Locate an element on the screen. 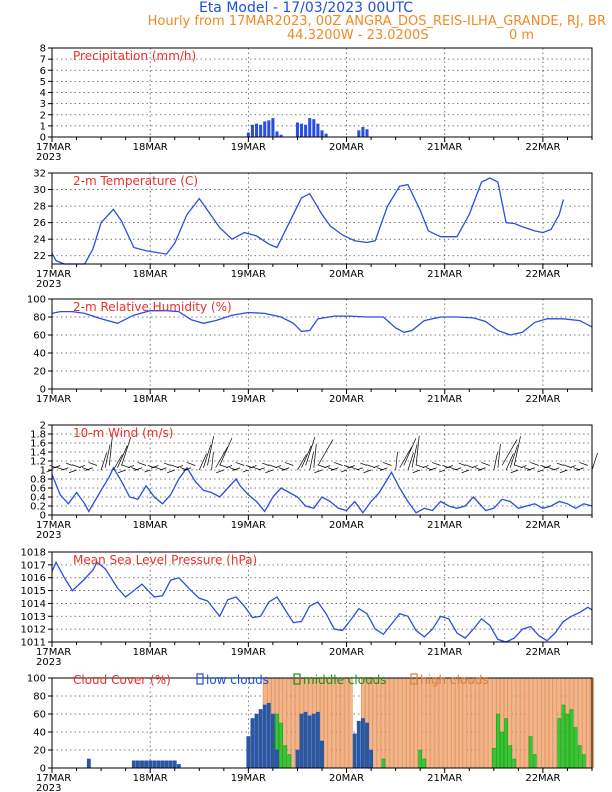 Image resolution: width=612 pixels, height=792 pixels. rh-xtick-label: 19MAR is located at coordinates (248, 399).